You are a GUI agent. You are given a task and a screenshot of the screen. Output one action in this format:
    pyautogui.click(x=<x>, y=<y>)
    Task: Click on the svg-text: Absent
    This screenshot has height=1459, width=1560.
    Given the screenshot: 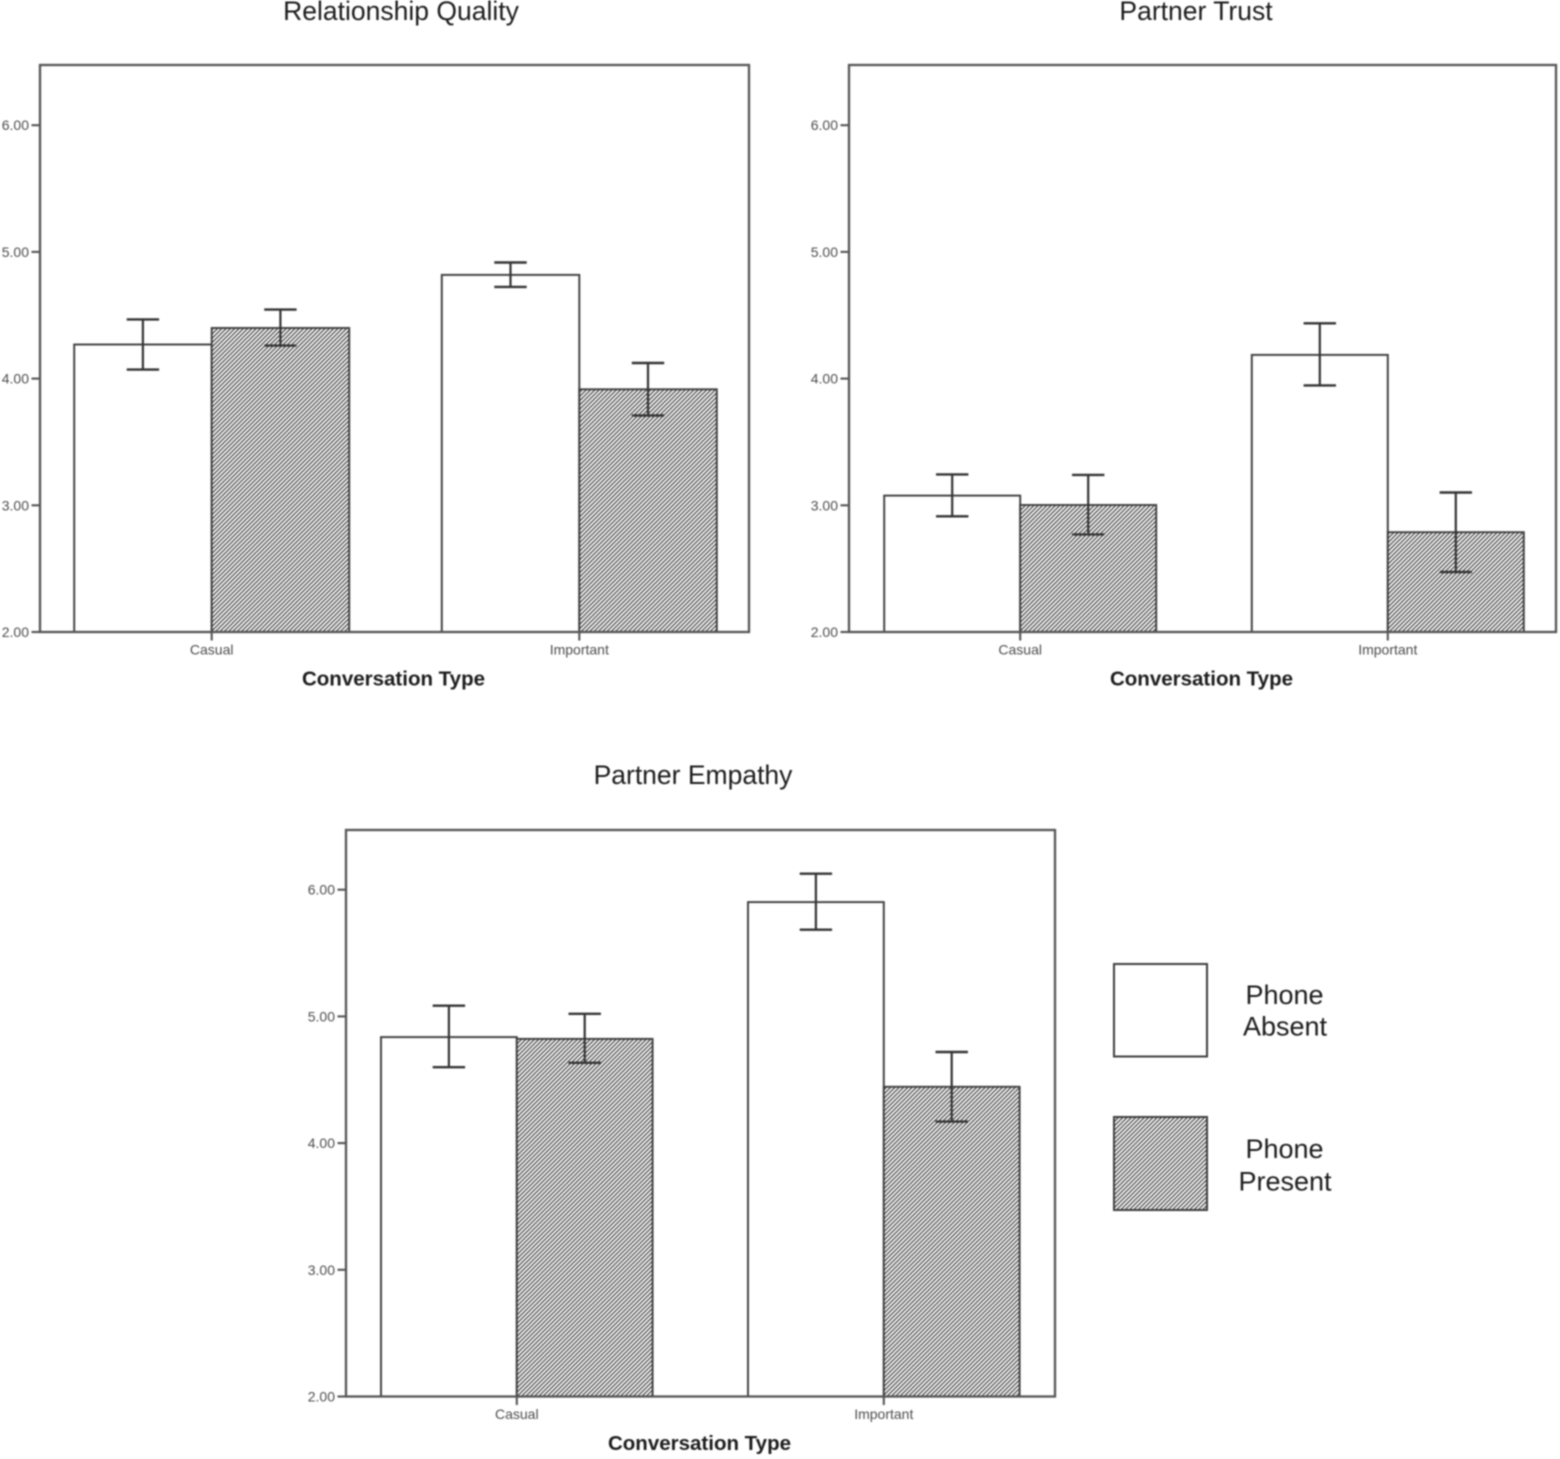 What is the action you would take?
    pyautogui.click(x=1285, y=1027)
    